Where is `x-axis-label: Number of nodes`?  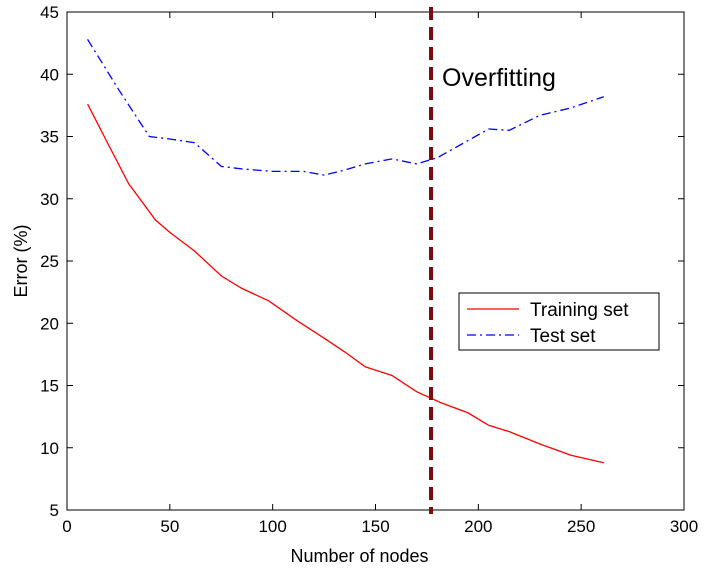 x-axis-label: Number of nodes is located at coordinates (359, 556).